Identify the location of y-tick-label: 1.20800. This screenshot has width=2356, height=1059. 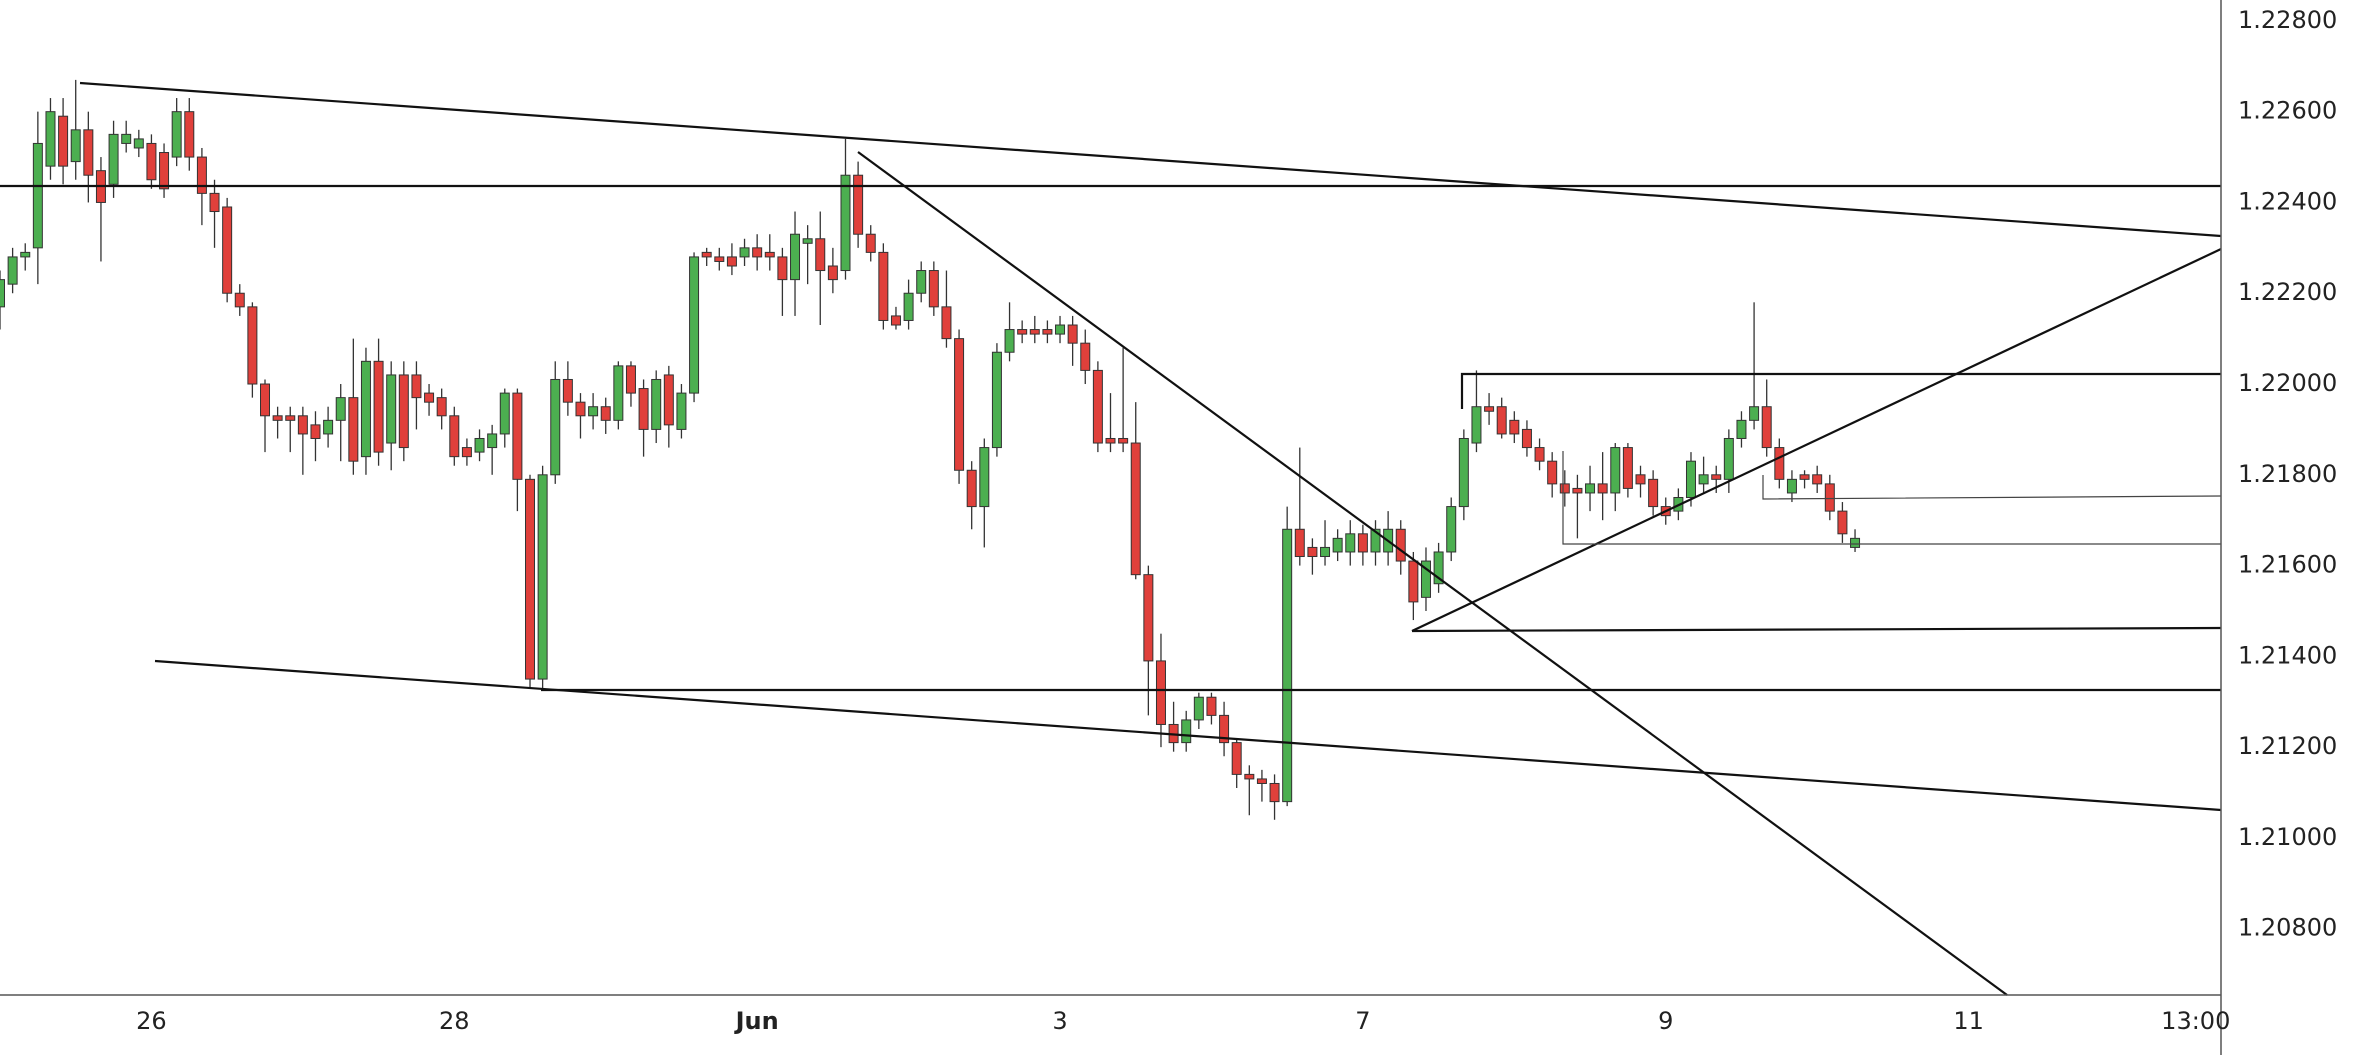
(2287, 928).